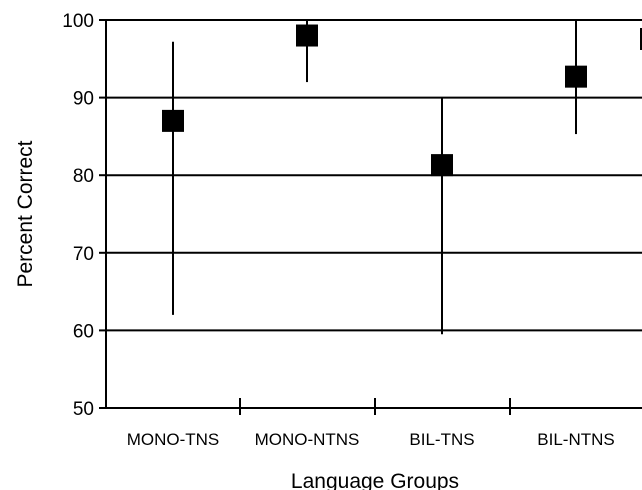 The image size is (642, 490). What do you see at coordinates (173, 439) in the screenshot?
I see `x-tick-label-mono-tns: MONO-TNS` at bounding box center [173, 439].